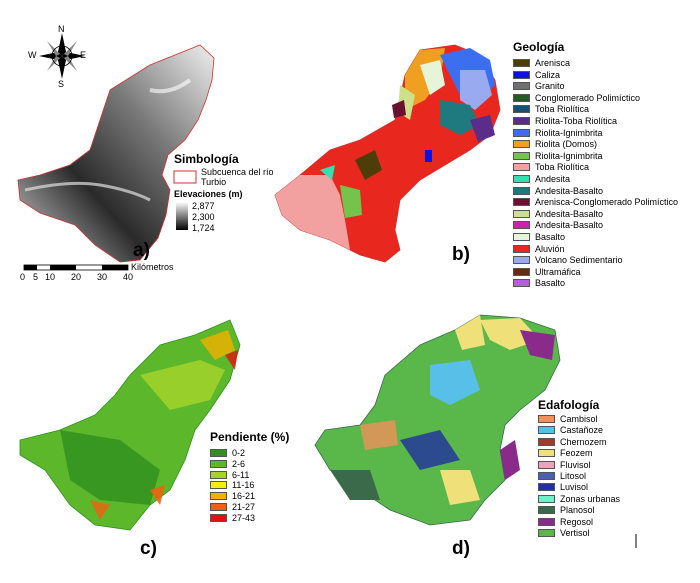 This screenshot has height=583, width=700. What do you see at coordinates (548, 74) in the screenshot?
I see `legend-label: Caliza` at bounding box center [548, 74].